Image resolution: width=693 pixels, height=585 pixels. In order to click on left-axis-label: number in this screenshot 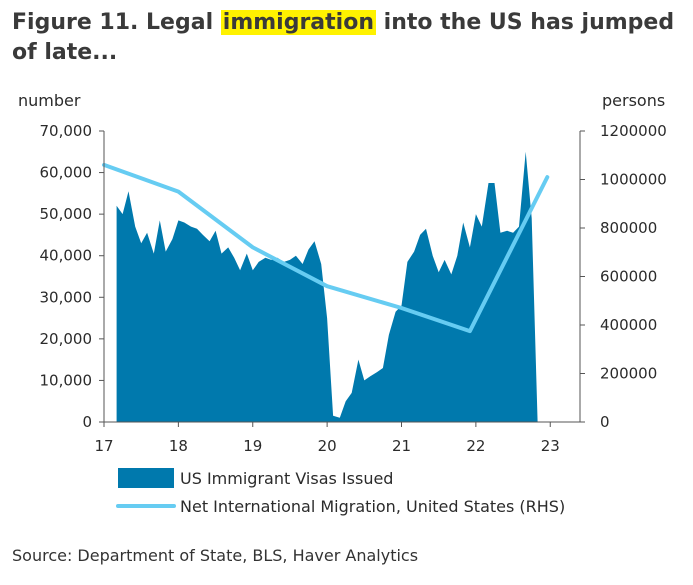, I will do `click(49, 100)`.